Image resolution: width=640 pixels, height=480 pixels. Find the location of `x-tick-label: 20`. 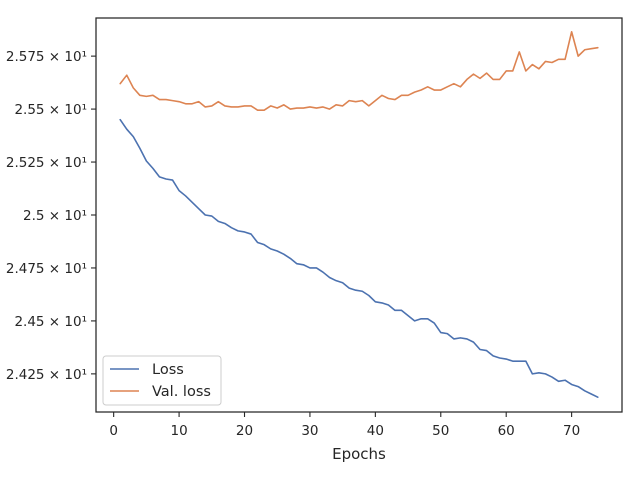

x-tick-label: 20 is located at coordinates (244, 431).